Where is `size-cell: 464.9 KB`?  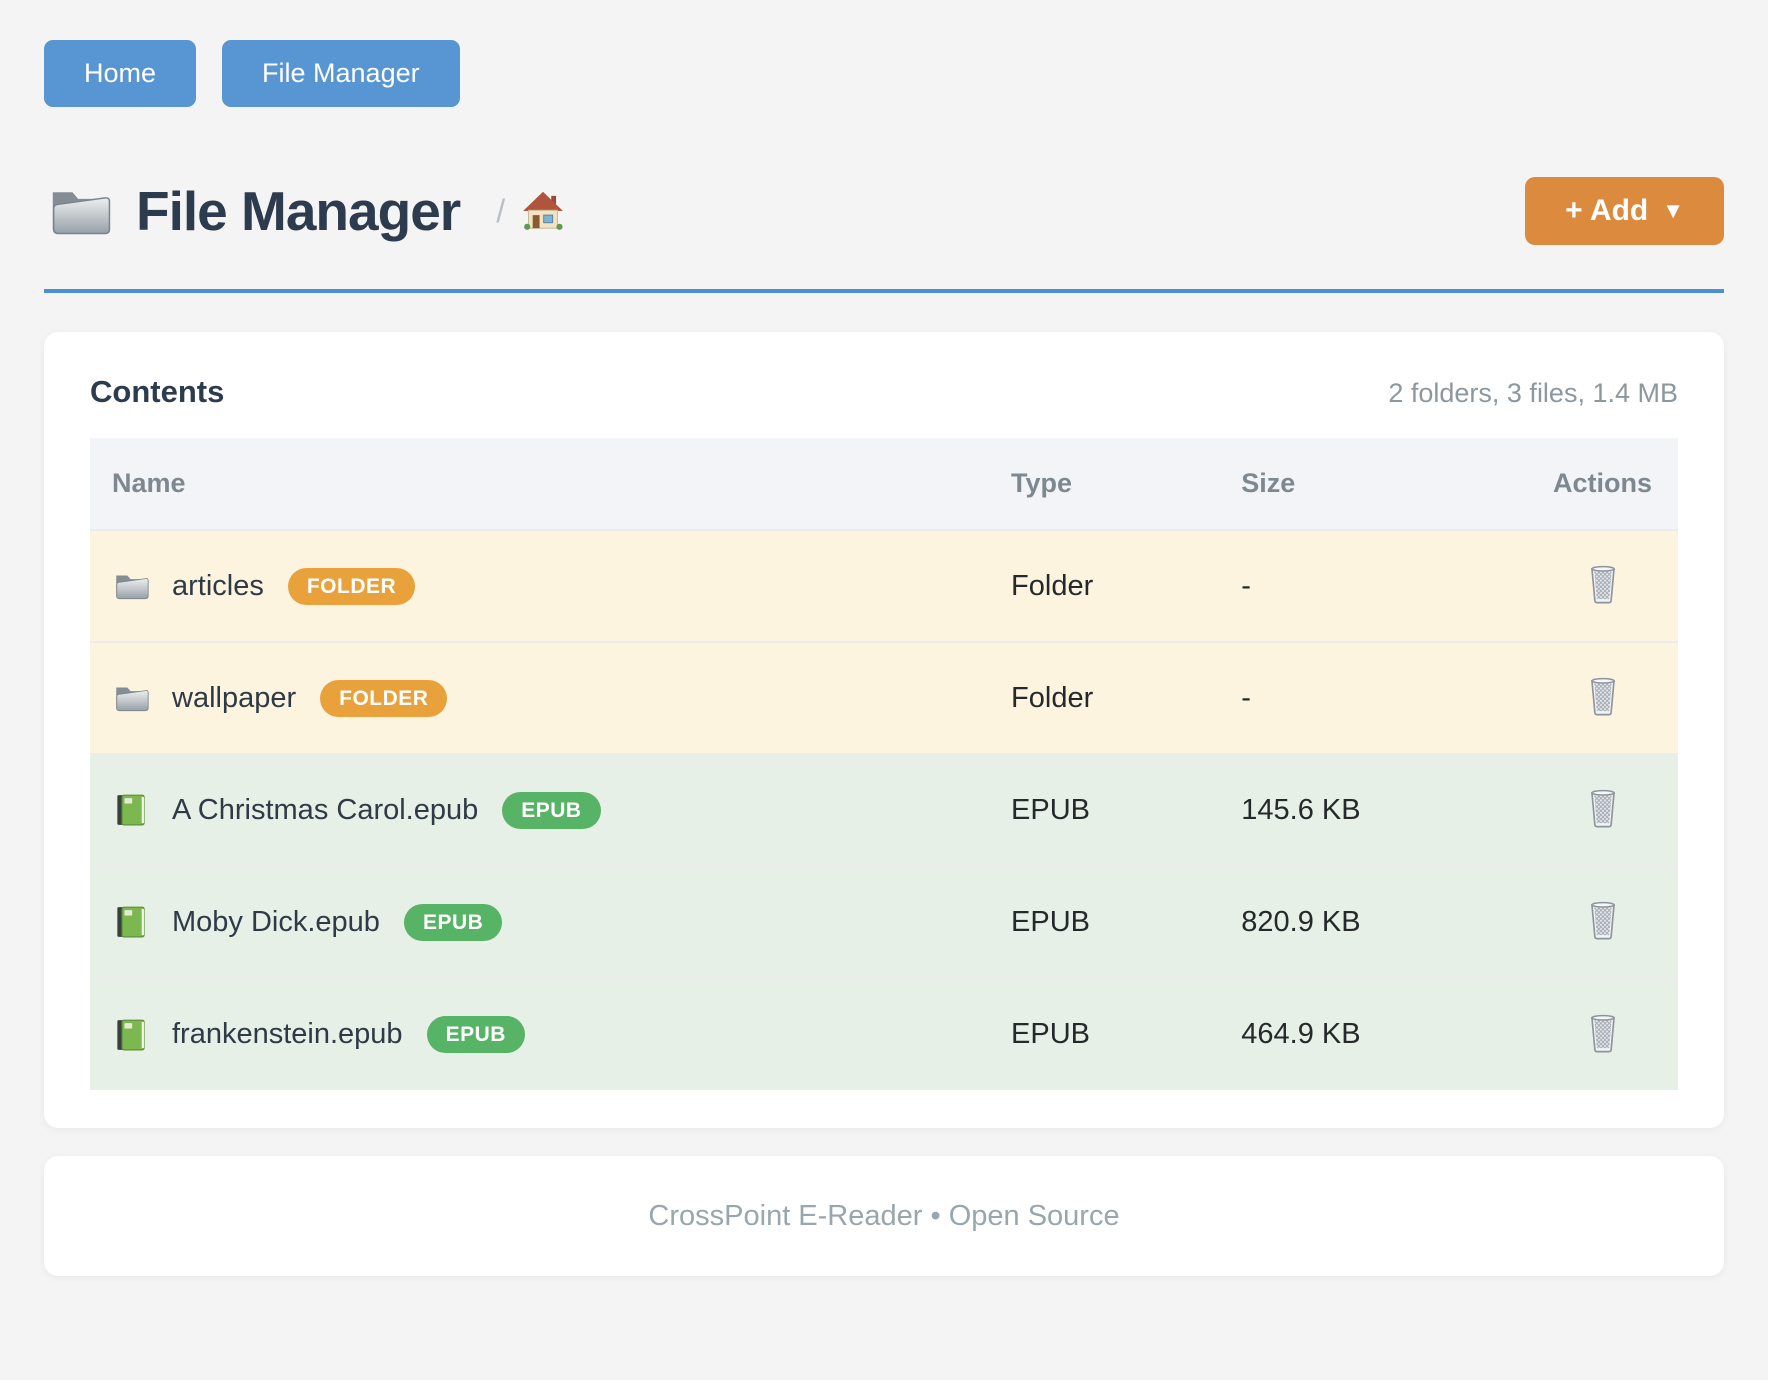
size-cell: 464.9 KB is located at coordinates (1301, 1034).